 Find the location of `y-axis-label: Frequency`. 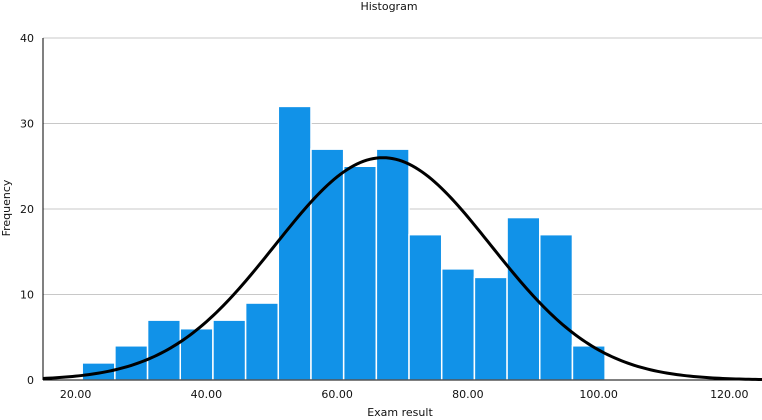

y-axis-label: Frequency is located at coordinates (6, 207).